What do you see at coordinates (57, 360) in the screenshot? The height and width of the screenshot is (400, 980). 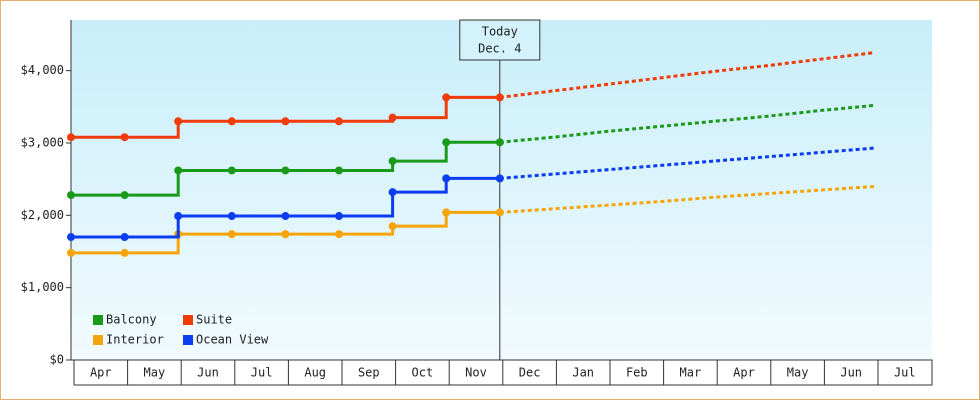 I see `y-tick-label: $0` at bounding box center [57, 360].